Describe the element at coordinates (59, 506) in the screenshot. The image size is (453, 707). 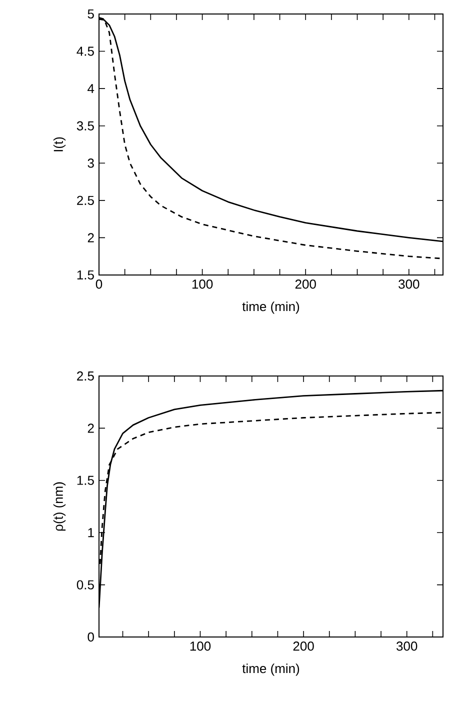
I see `y-axis-title: ρ(t) (nm)` at that location.